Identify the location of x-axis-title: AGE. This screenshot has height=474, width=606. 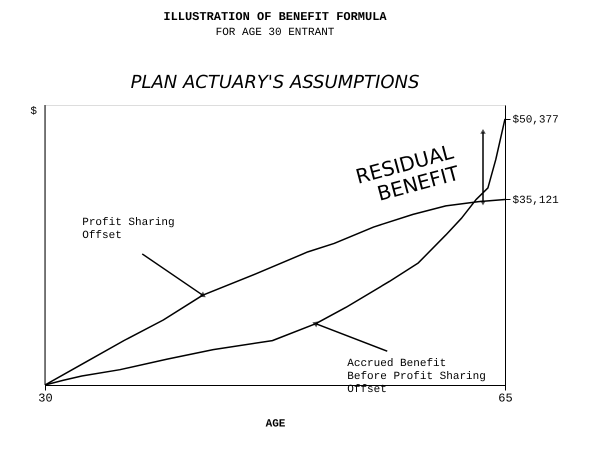
(276, 424).